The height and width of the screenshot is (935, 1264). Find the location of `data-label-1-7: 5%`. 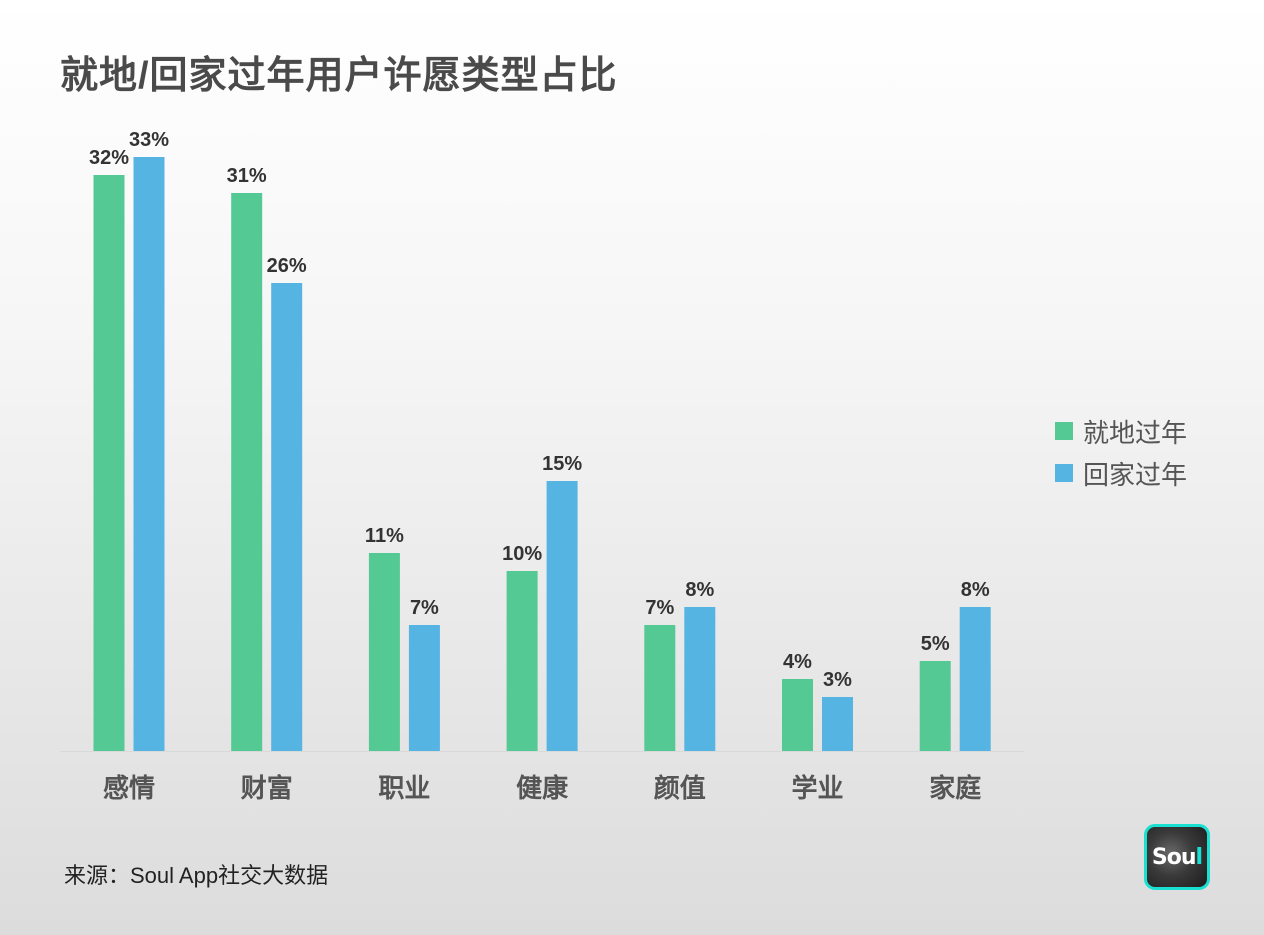

data-label-1-7: 5% is located at coordinates (935, 644).